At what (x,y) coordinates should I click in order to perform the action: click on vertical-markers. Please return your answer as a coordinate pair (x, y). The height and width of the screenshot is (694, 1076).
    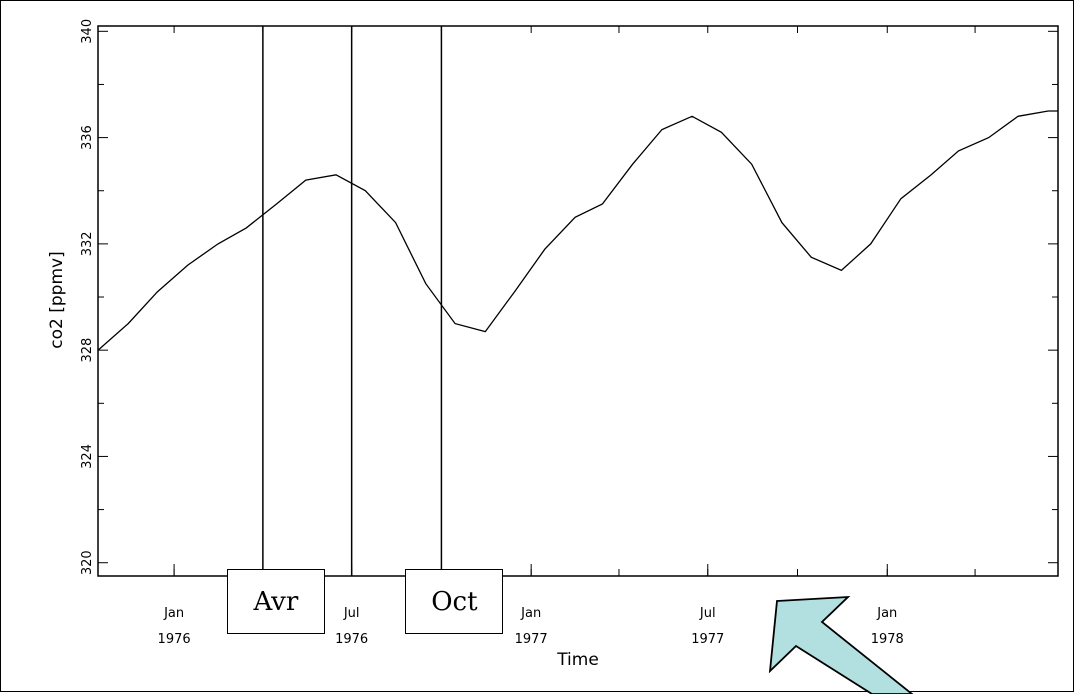
    Looking at the image, I should click on (352, 301).